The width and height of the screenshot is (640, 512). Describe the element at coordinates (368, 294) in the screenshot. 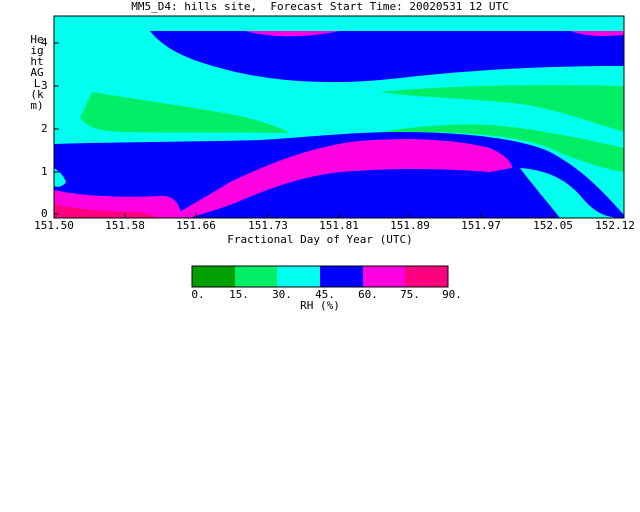

I see `colorbar-tick-label: 60.` at that location.